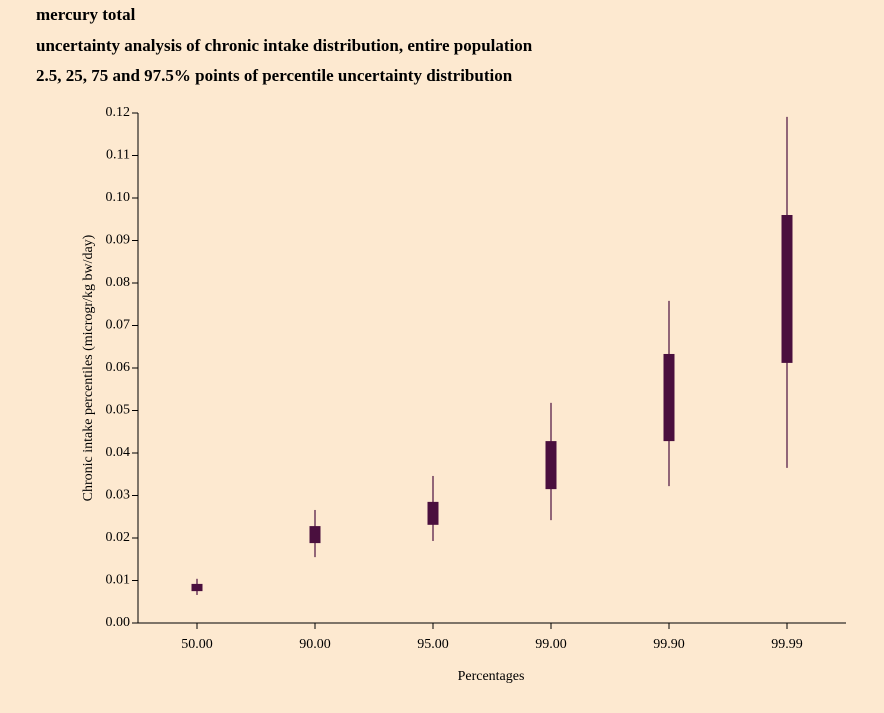  What do you see at coordinates (118, 112) in the screenshot?
I see `y-tick-label: 0.12` at bounding box center [118, 112].